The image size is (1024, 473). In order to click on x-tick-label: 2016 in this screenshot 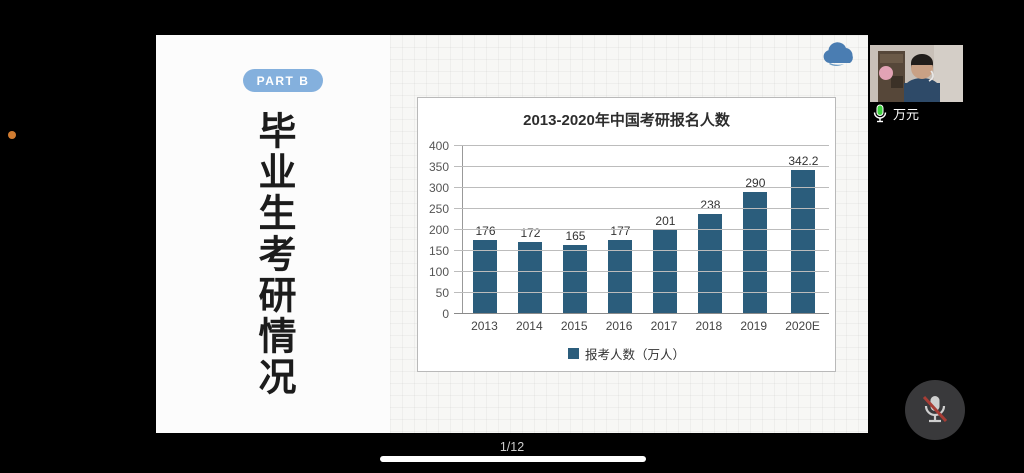, I will do `click(619, 326)`.